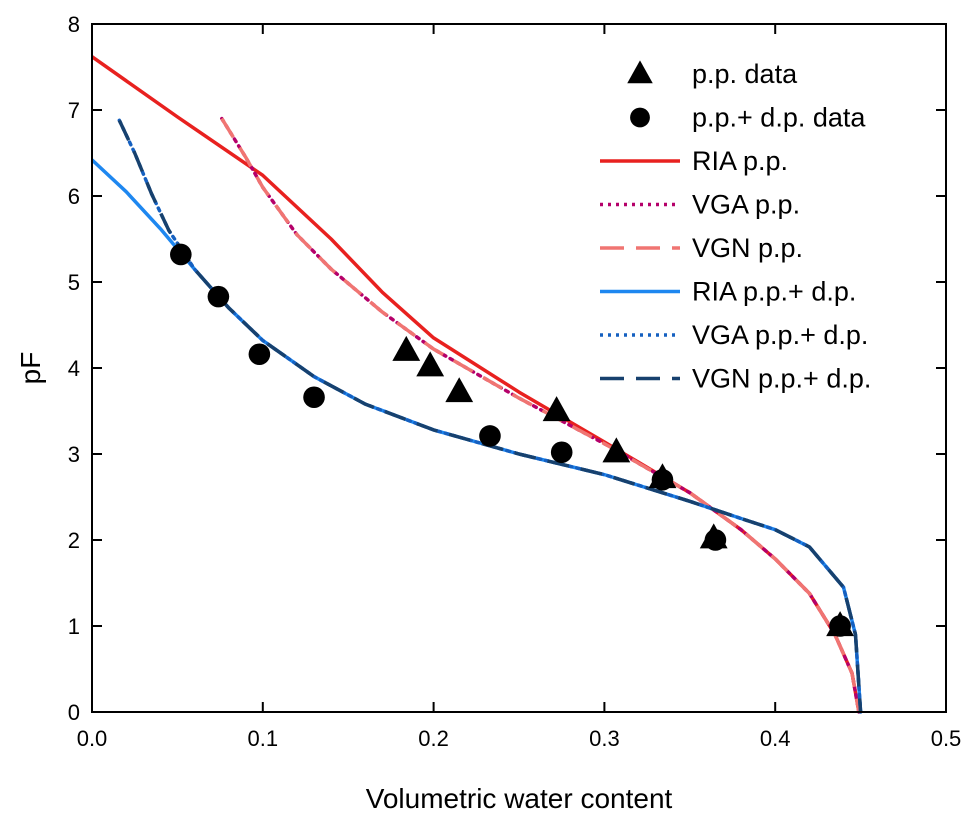 Image resolution: width=971 pixels, height=818 pixels. I want to click on legend-label: RIA p.p.+ d.p., so click(774, 292).